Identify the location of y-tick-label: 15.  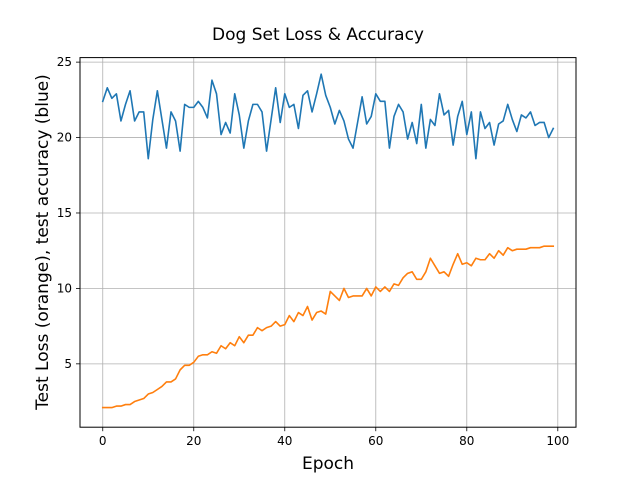
(64, 213).